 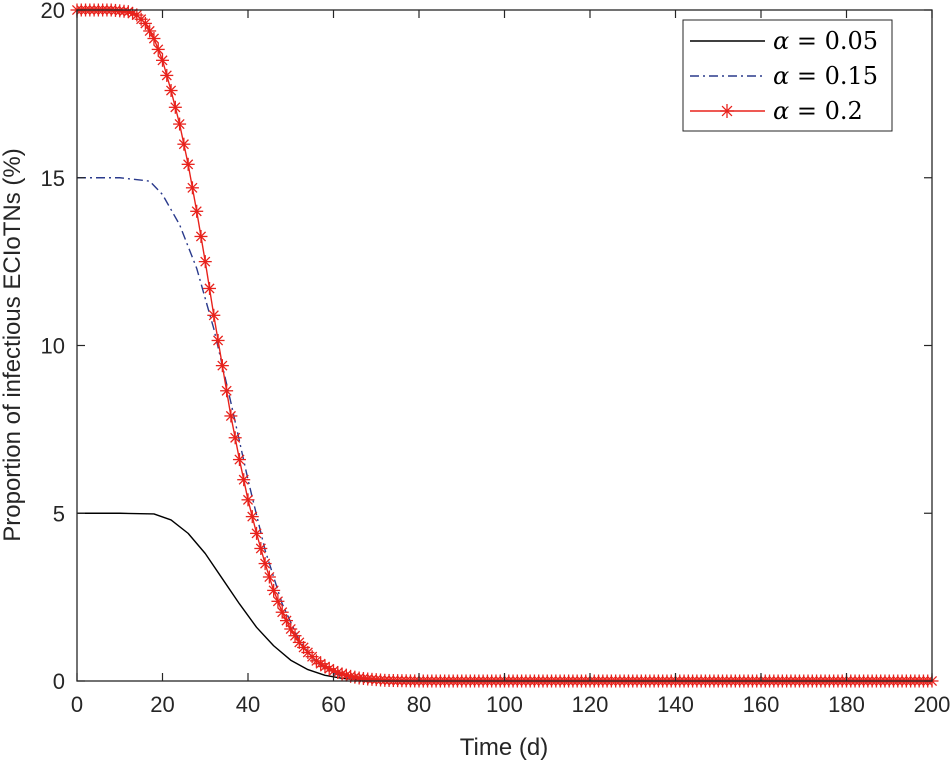 I want to click on legend-asterisk-marker, so click(x=727, y=111).